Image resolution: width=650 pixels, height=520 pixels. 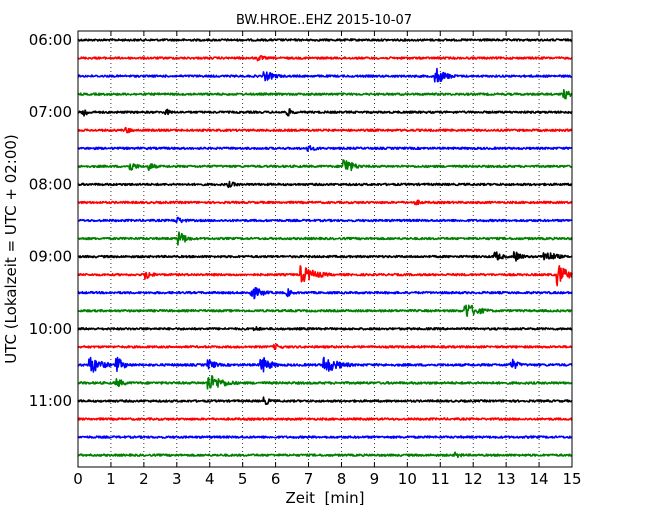 What do you see at coordinates (342, 479) in the screenshot?
I see `x-tick-label: 8` at bounding box center [342, 479].